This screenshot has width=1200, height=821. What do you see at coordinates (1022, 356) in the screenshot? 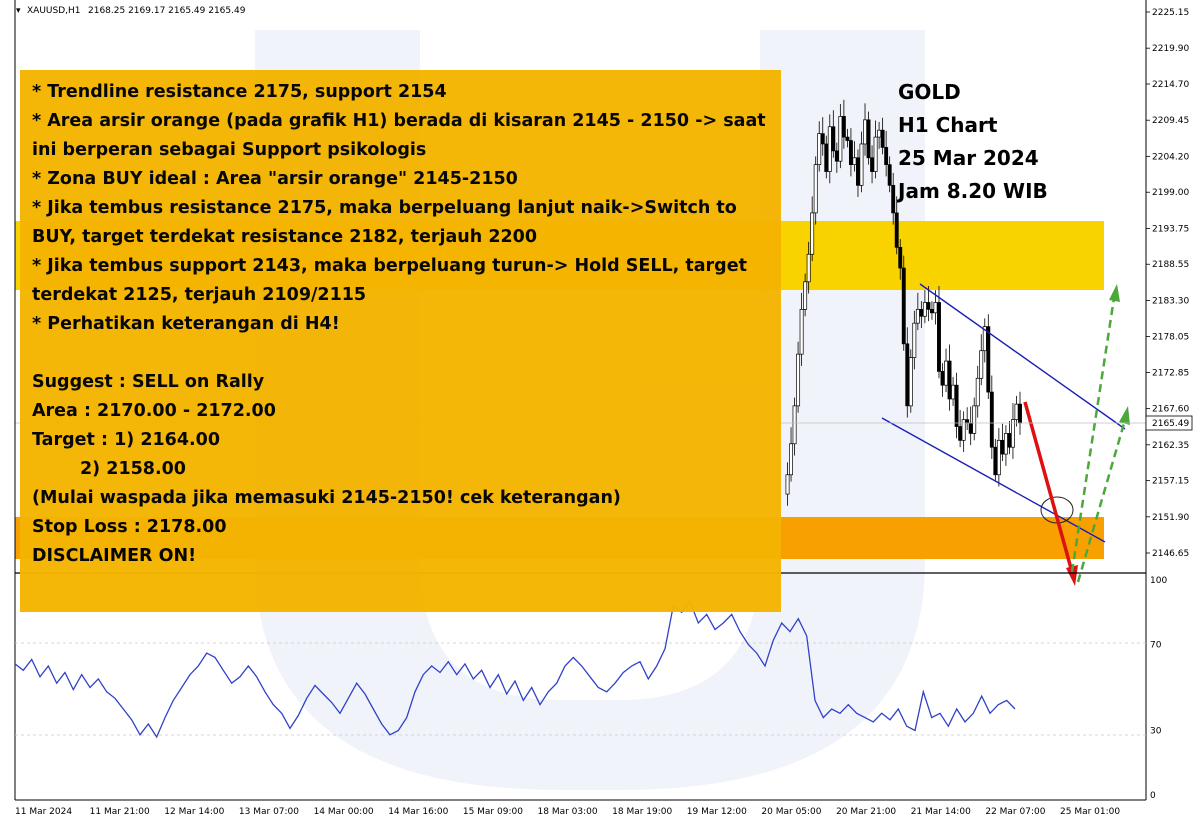
I see `channel-upper-line` at bounding box center [1022, 356].